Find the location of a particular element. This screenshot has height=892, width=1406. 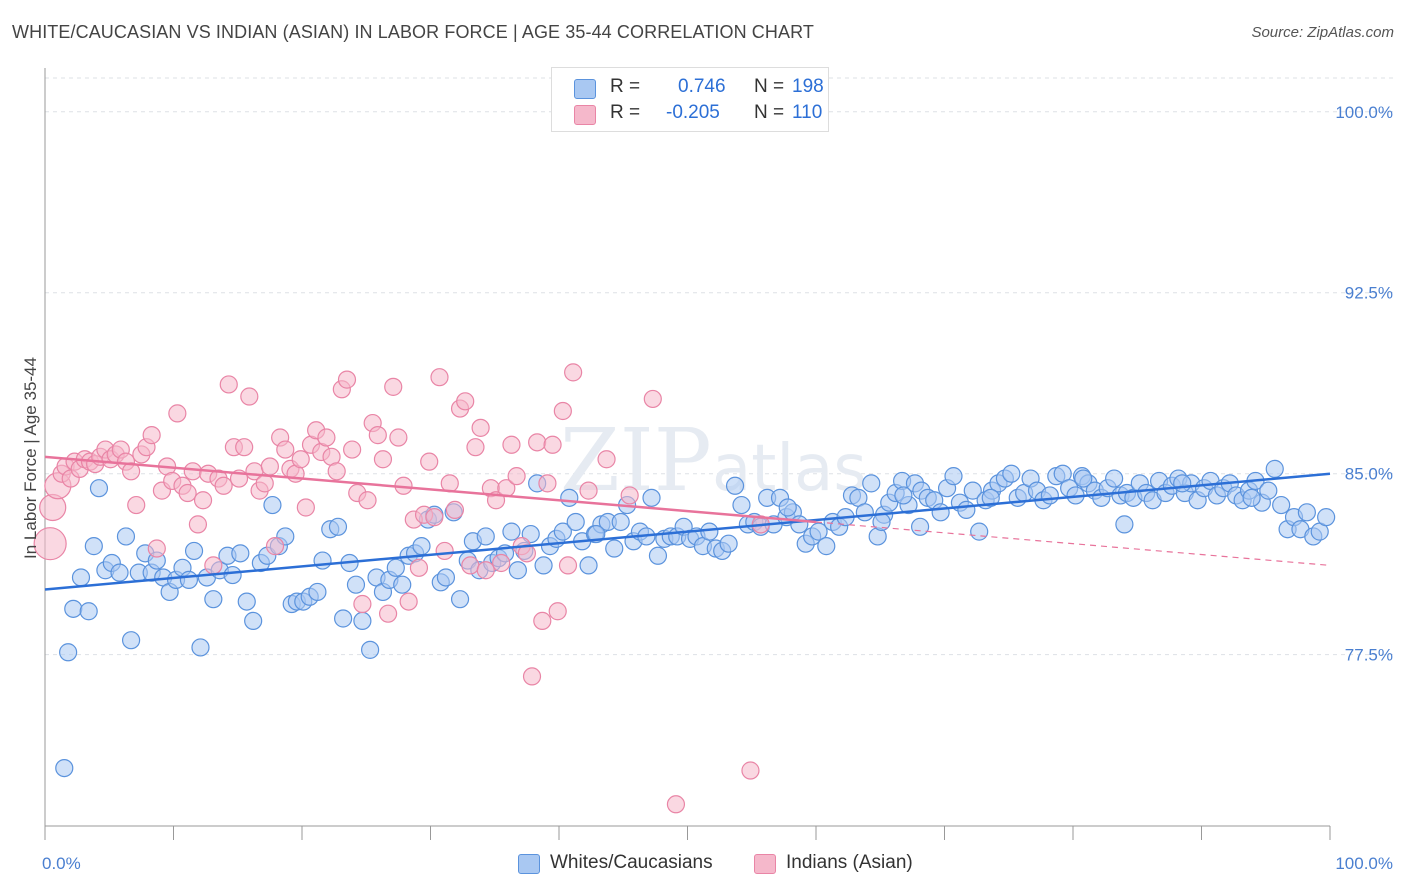

legend-r-value: 0.746 is located at coordinates (702, 86).